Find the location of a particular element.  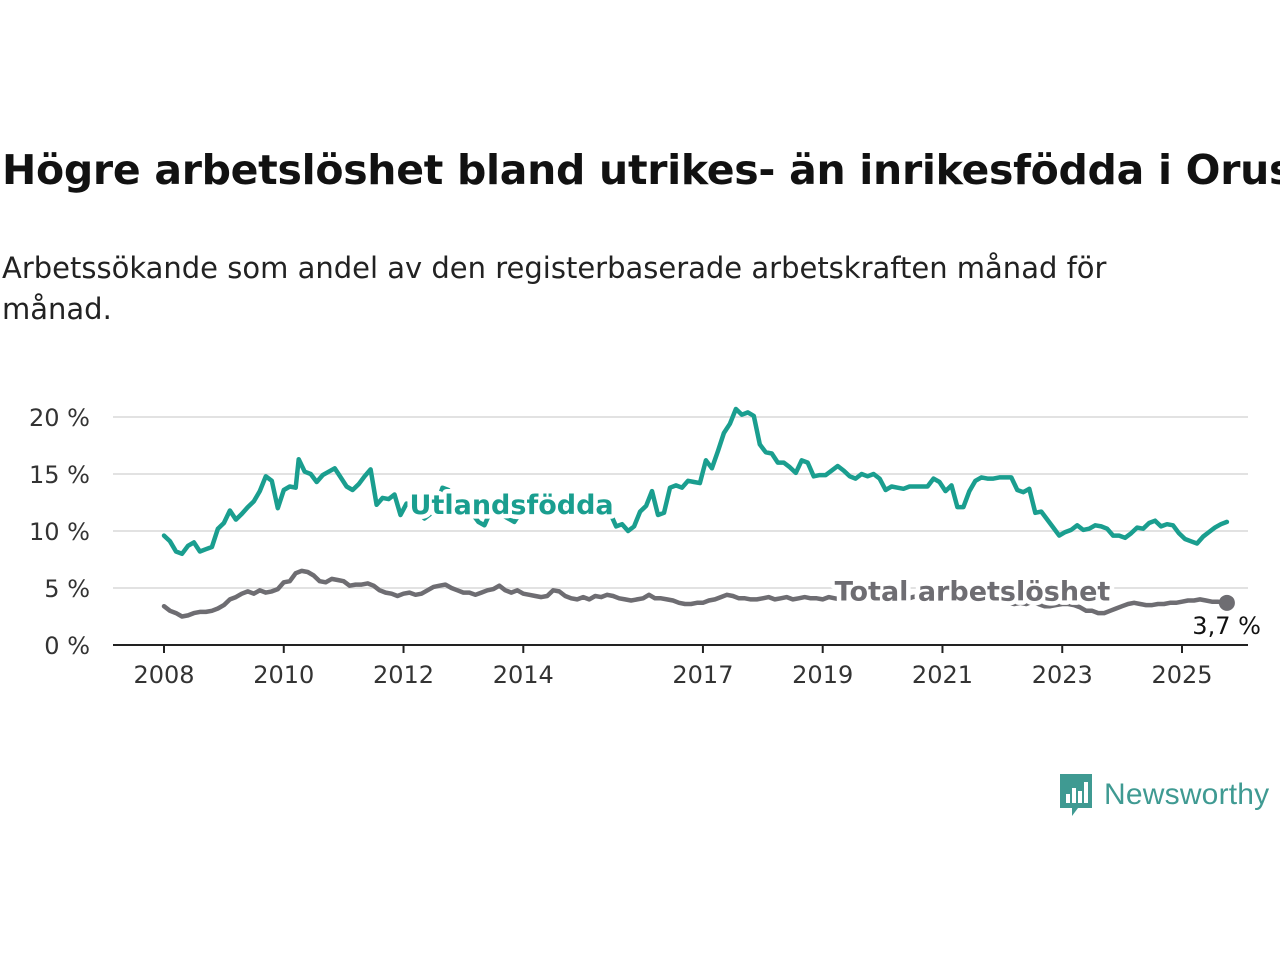

series-label-0: Utlandsfödda is located at coordinates (512, 505).